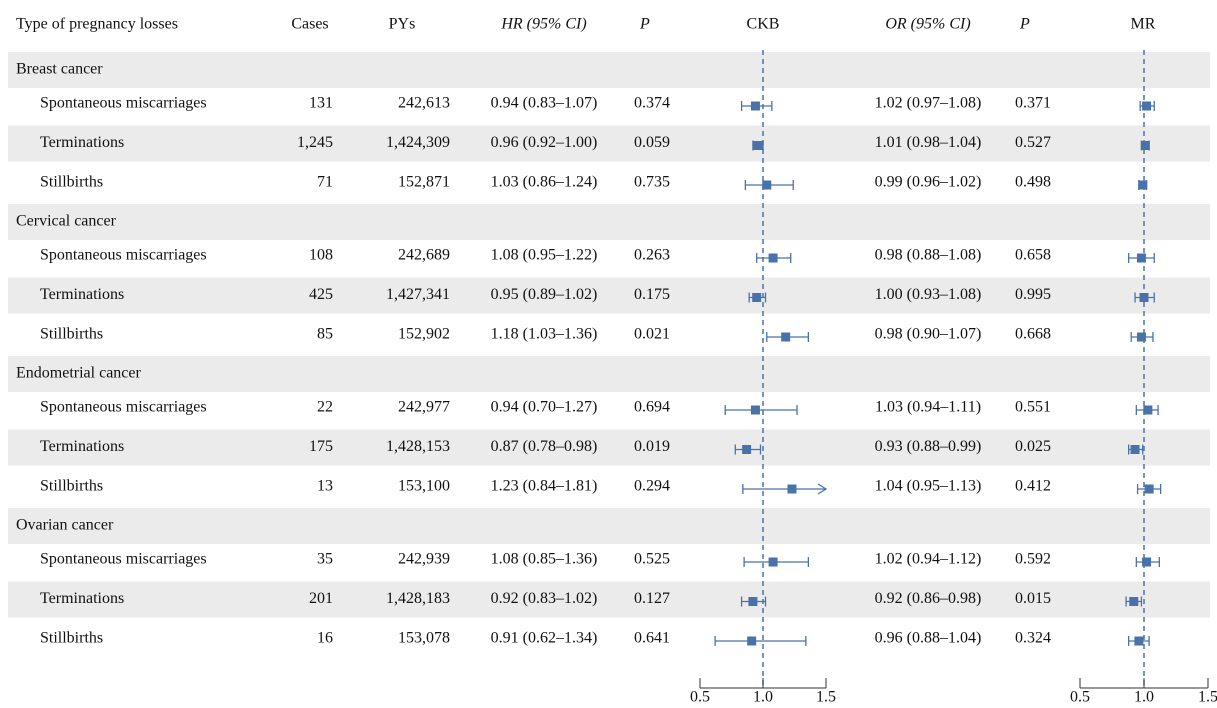 This screenshot has width=1217, height=708. I want to click on x-tick-label: 1.0, so click(1144, 697).